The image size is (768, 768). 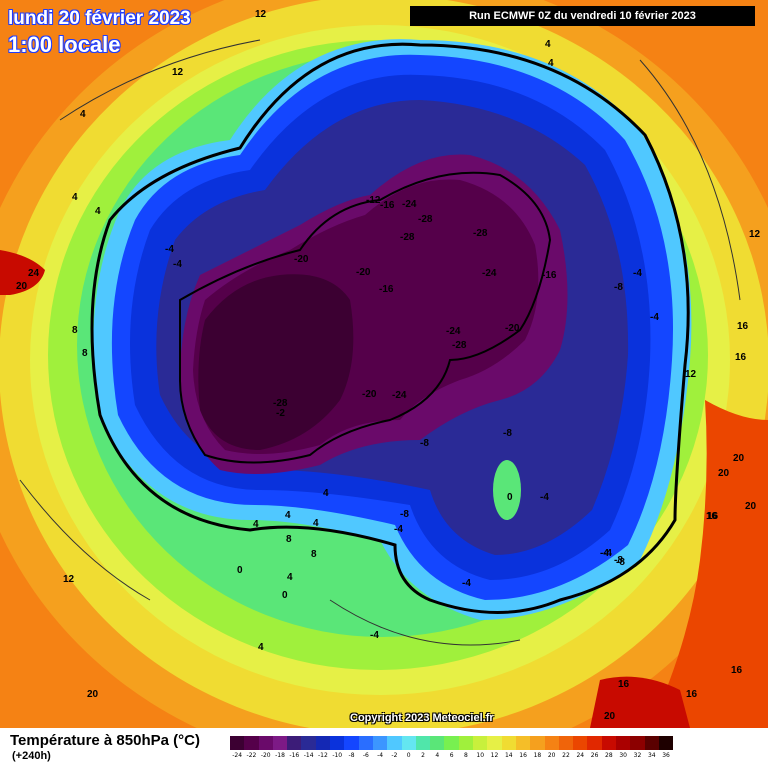 I want to click on scale-swatch: 0, so click(x=408, y=747).